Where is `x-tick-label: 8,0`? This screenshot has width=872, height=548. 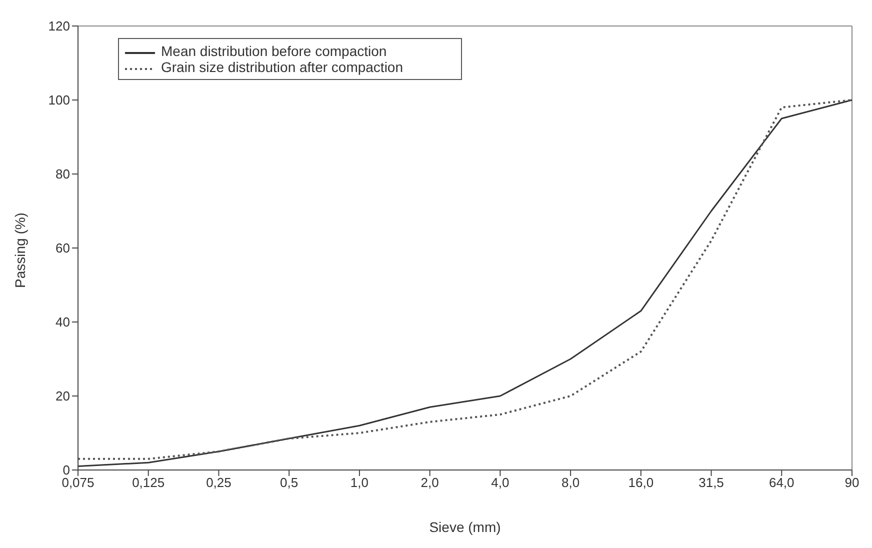 x-tick-label: 8,0 is located at coordinates (571, 482).